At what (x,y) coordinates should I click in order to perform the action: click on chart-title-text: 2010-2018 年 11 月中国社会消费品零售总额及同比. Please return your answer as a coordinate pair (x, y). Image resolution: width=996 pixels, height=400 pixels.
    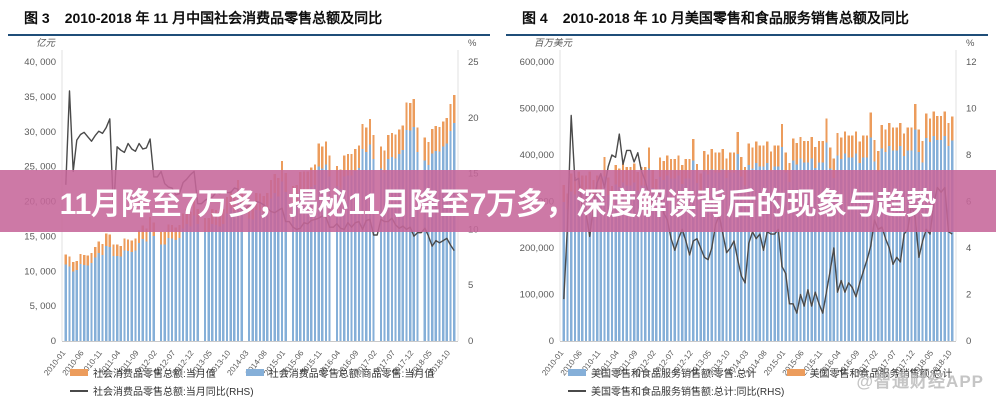
    Looking at the image, I should click on (223, 18).